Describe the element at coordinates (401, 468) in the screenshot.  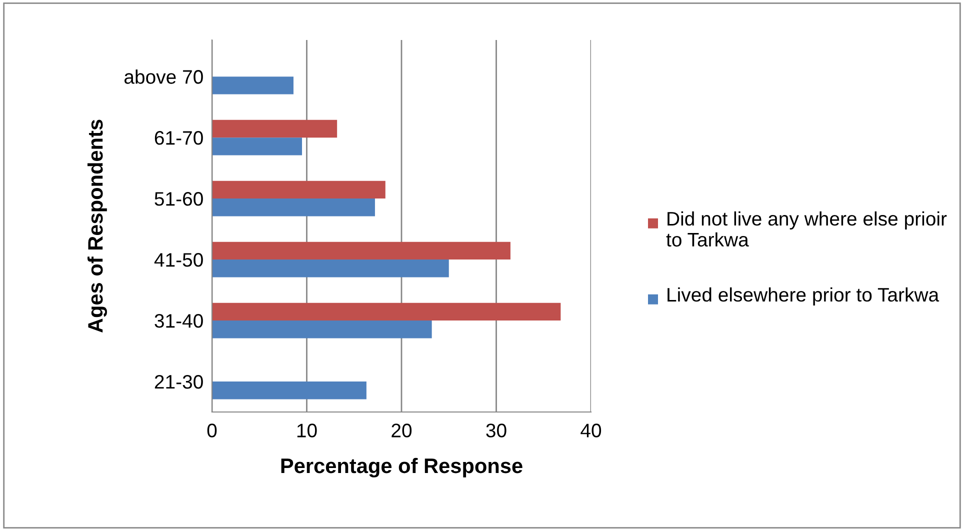
I see `x-axis-title: Percentage of Response` at that location.